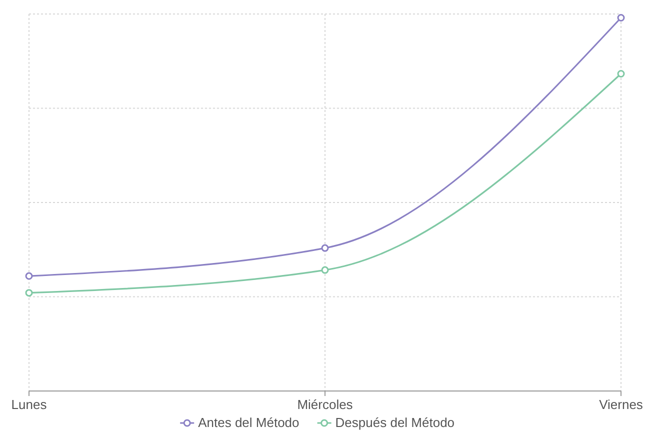 The width and height of the screenshot is (649, 438). I want to click on x-tick-label: Miércoles, so click(325, 404).